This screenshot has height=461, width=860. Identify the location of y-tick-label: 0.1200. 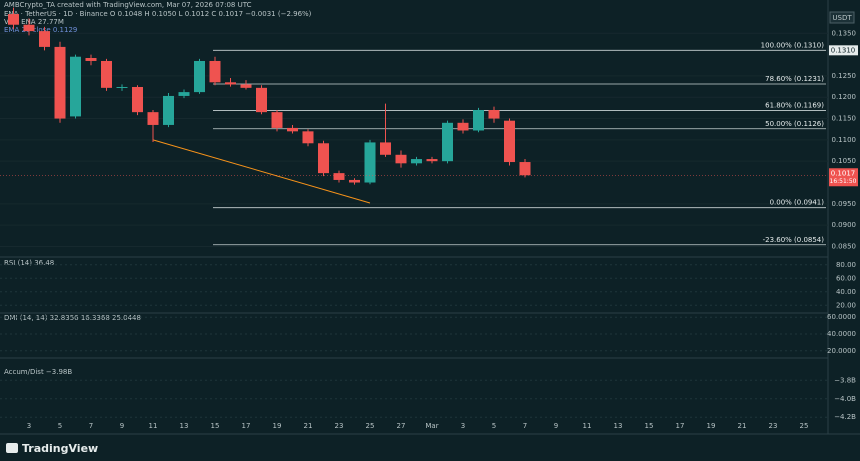
(844, 97).